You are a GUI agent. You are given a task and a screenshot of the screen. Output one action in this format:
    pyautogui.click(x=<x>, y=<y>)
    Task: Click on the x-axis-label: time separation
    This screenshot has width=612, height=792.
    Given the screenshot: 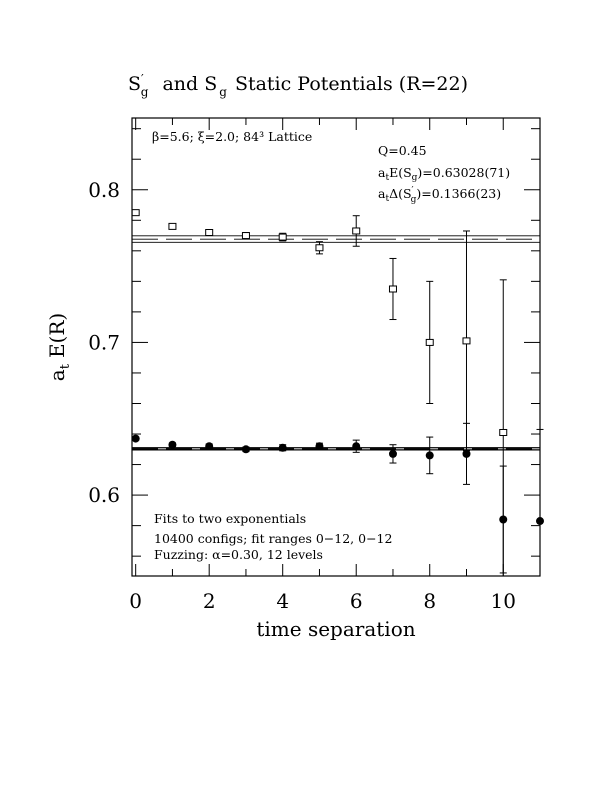 What is the action you would take?
    pyautogui.click(x=335, y=629)
    